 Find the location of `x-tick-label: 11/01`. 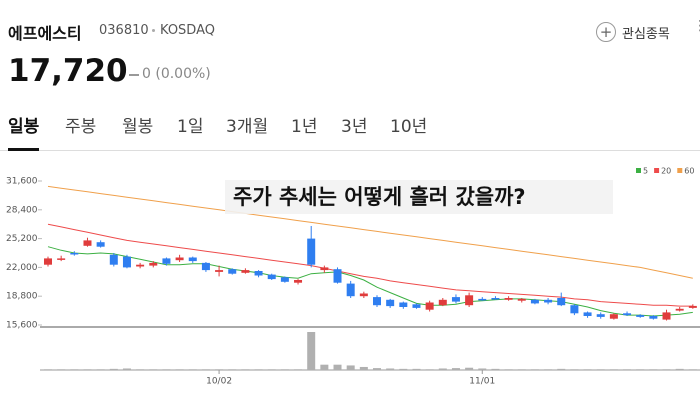

x-tick-label: 11/01 is located at coordinates (482, 382).